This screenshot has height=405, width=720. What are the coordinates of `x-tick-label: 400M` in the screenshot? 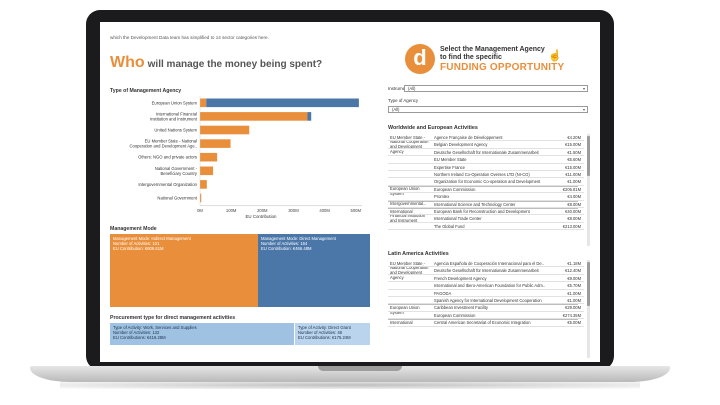 It's located at (324, 210).